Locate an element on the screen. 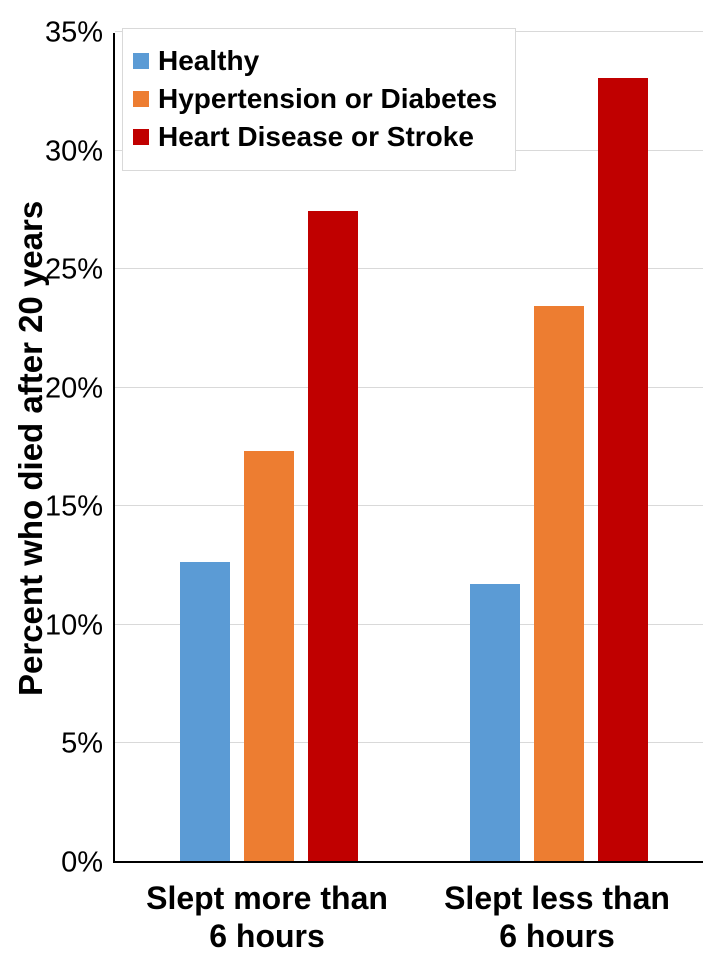  y-tick-label-15: 15% is located at coordinates (73, 506).